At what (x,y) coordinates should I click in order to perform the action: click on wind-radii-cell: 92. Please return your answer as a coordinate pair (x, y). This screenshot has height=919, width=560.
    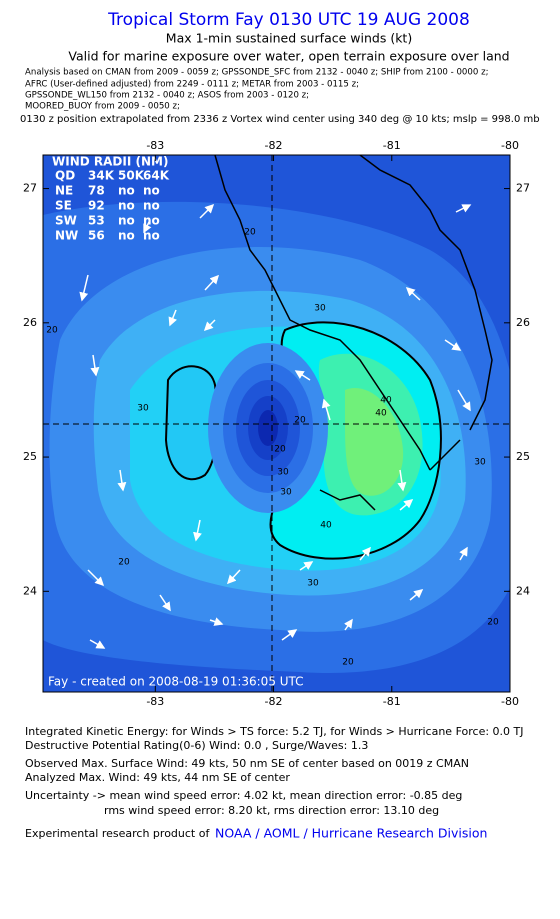
    Looking at the image, I should click on (96, 206).